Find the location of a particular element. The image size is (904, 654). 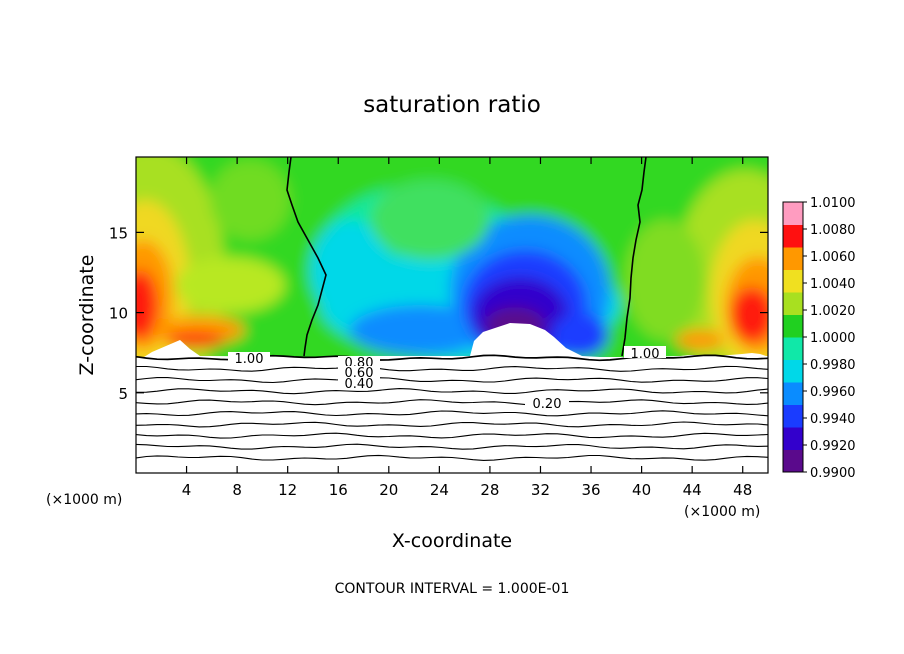

contour-label-0-40: 0.40 is located at coordinates (359, 384).